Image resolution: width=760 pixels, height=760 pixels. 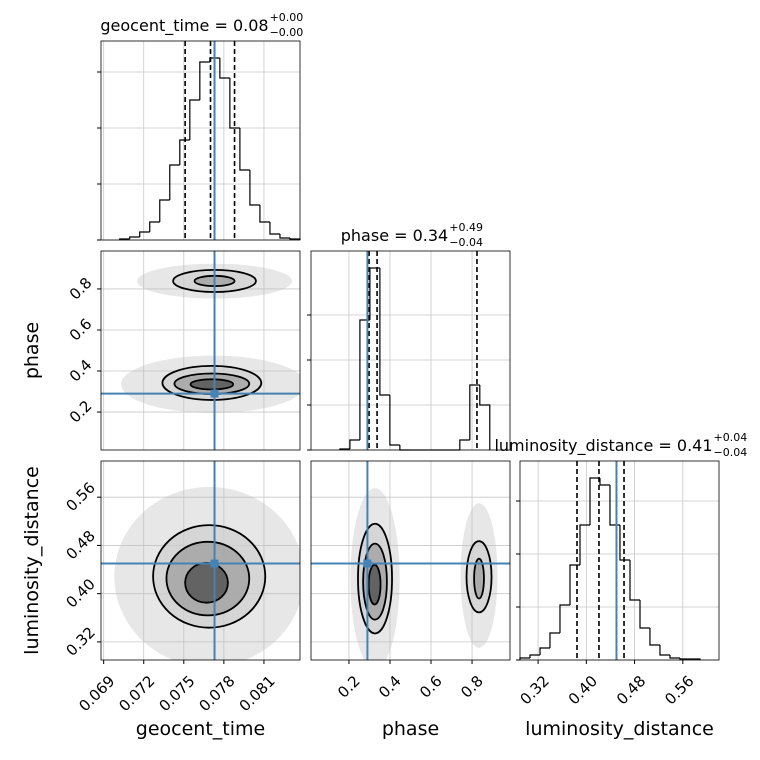 What do you see at coordinates (200, 729) in the screenshot?
I see `x-axis-label: geocent_time` at bounding box center [200, 729].